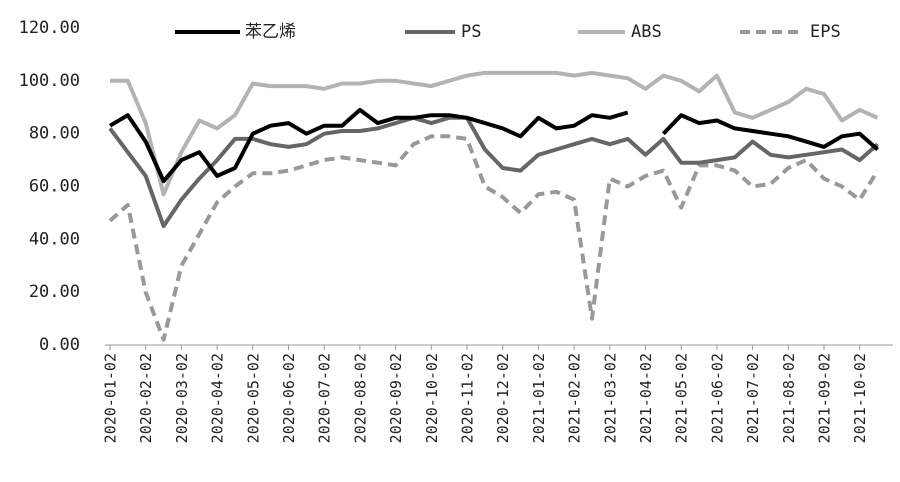  What do you see at coordinates (468, 398) in the screenshot?
I see `x-tick-label: 2020-11-02` at bounding box center [468, 398].